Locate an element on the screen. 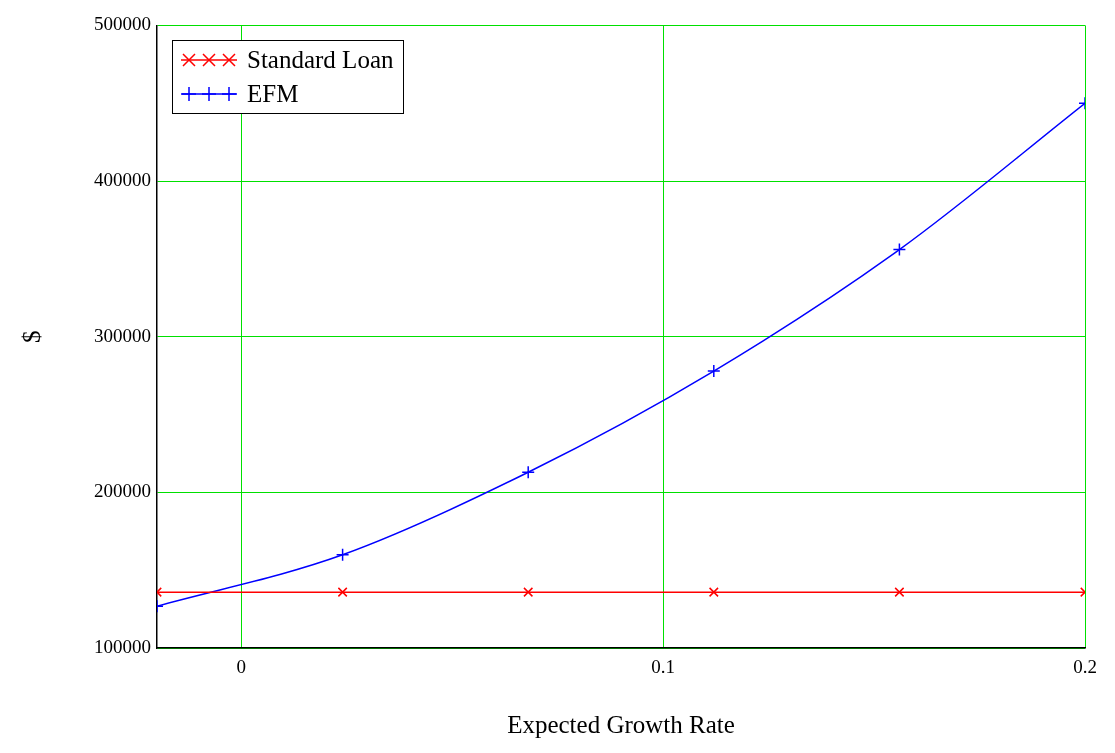  legend-label: Standard Loan is located at coordinates (320, 60).